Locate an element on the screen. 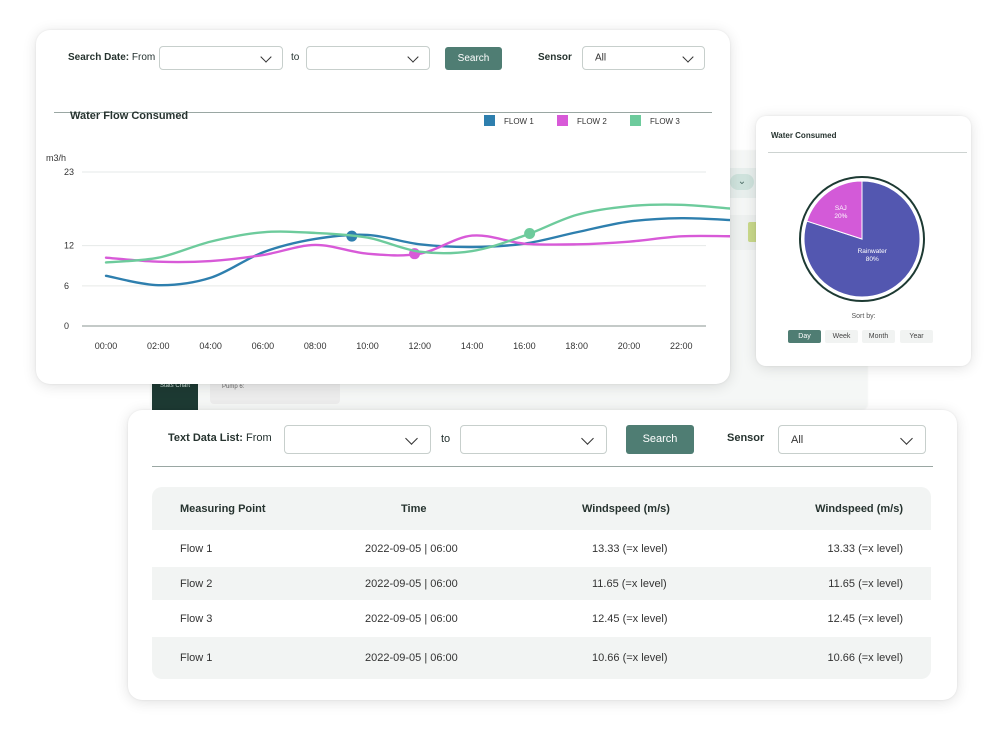  x-tick-label: 14:00 is located at coordinates (472, 346).